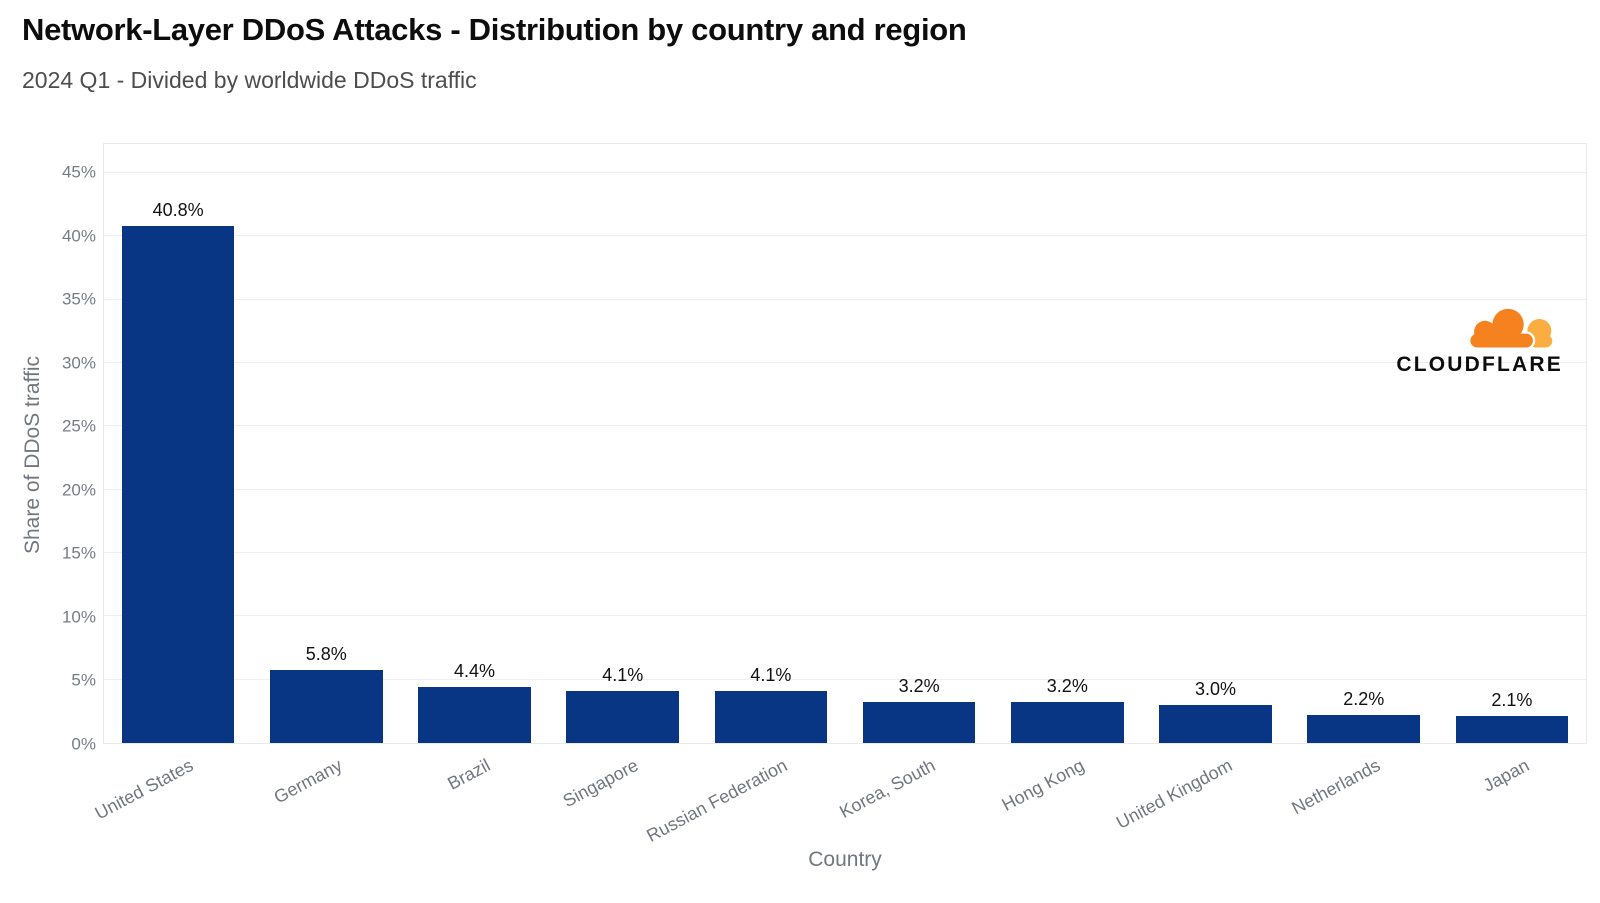  I want to click on x-tick-label: Singapore, so click(600, 783).